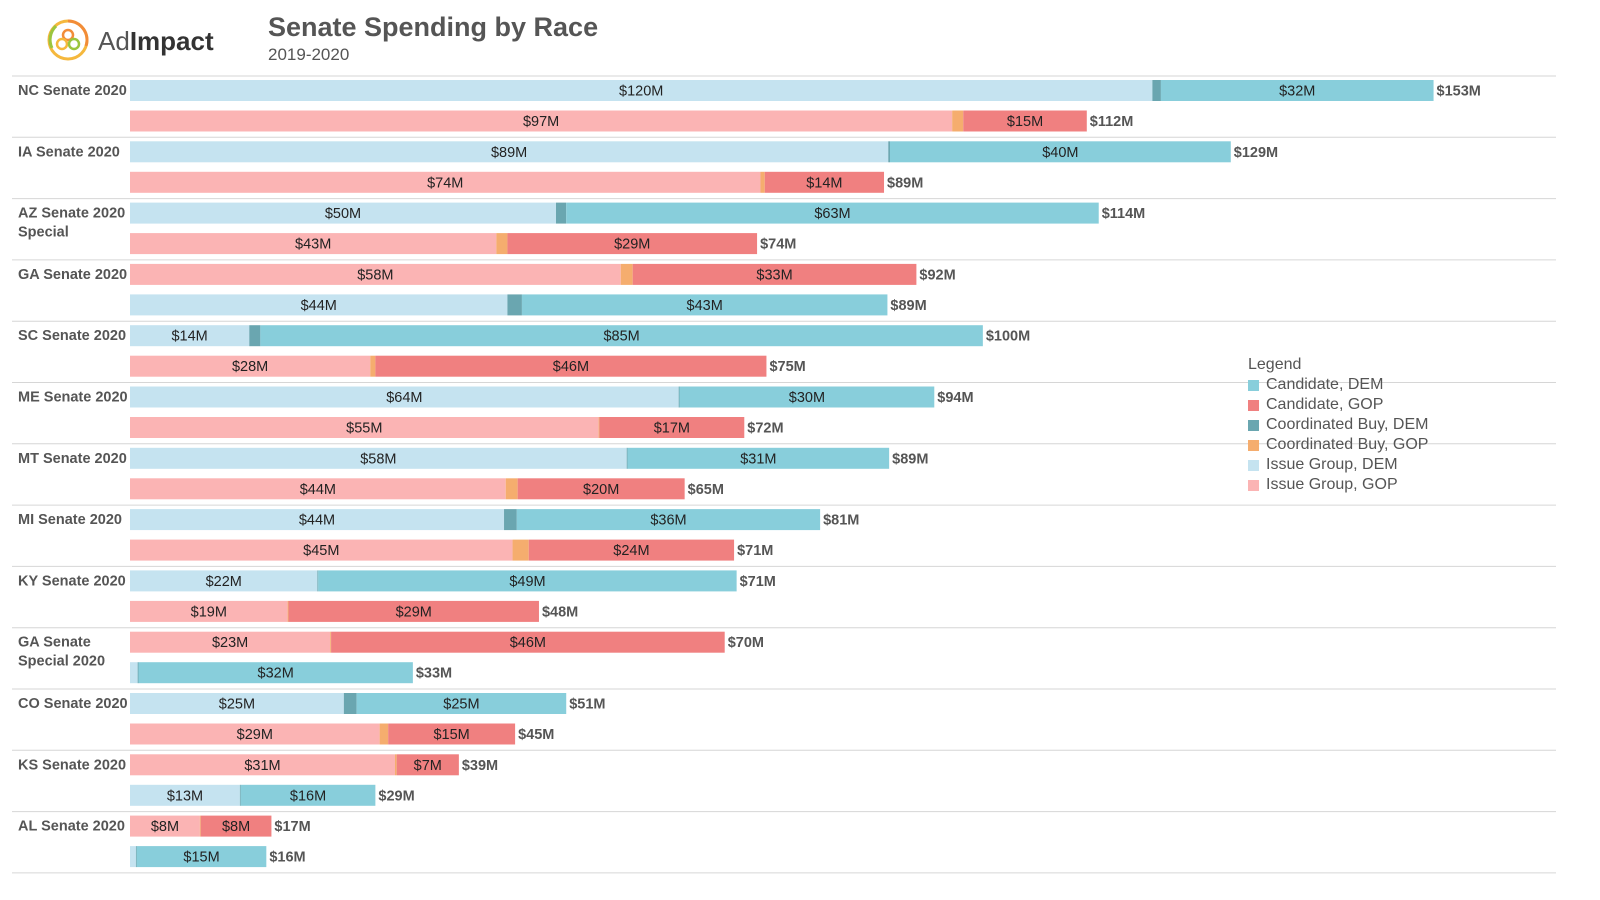 Image resolution: width=1600 pixels, height=900 pixels. I want to click on segment-value-label: $43M, so click(313, 245).